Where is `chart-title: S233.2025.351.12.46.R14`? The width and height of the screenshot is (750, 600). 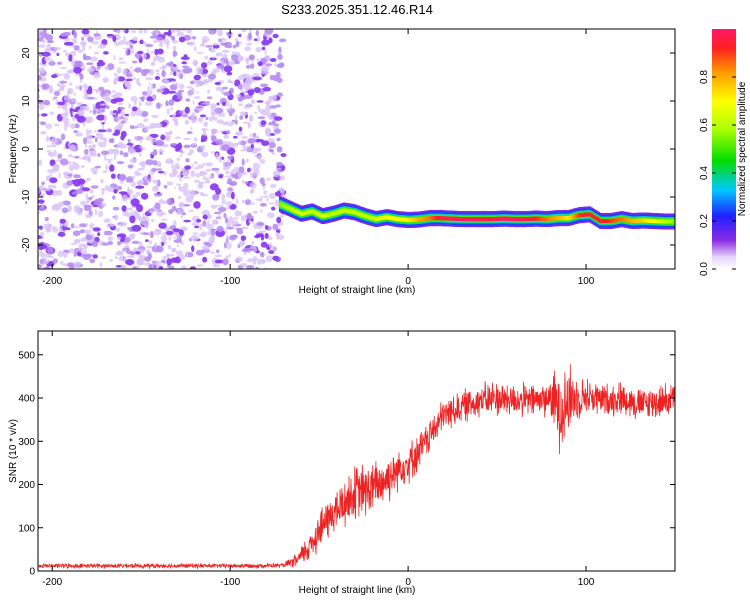
chart-title: S233.2025.351.12.46.R14 is located at coordinates (357, 9).